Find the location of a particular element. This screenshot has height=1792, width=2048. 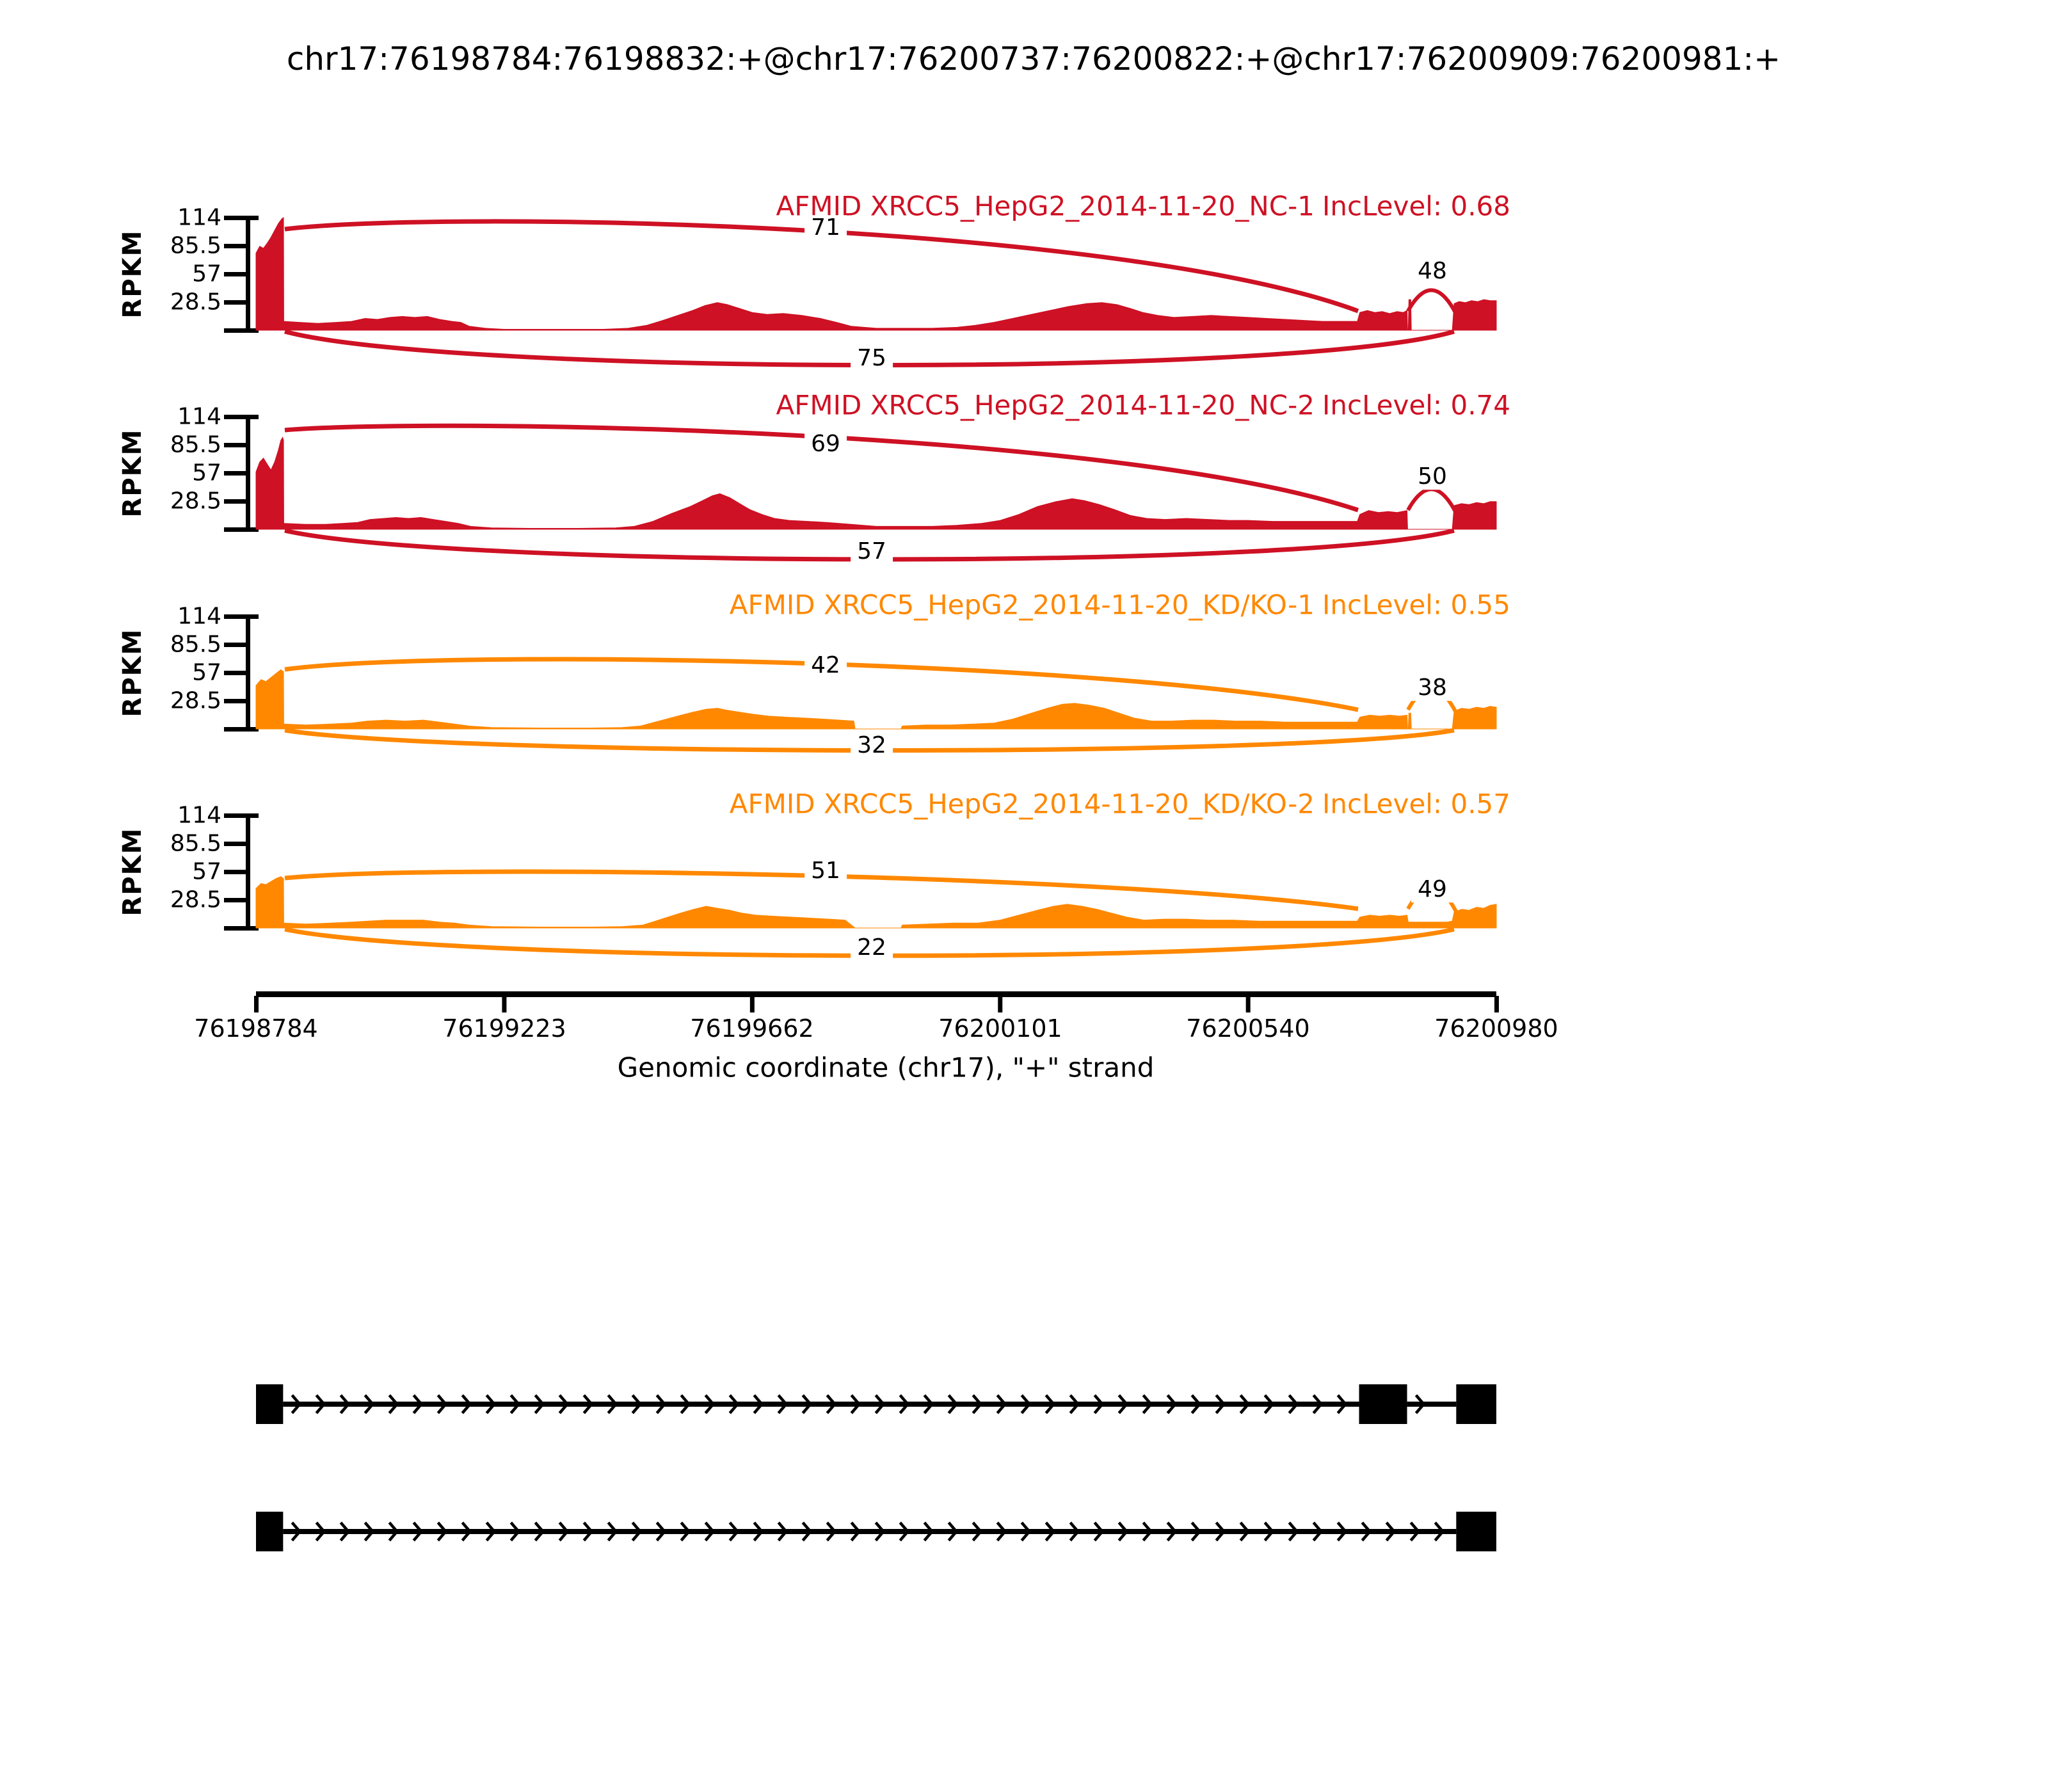

junction-count-skipping: 75 is located at coordinates (872, 358).